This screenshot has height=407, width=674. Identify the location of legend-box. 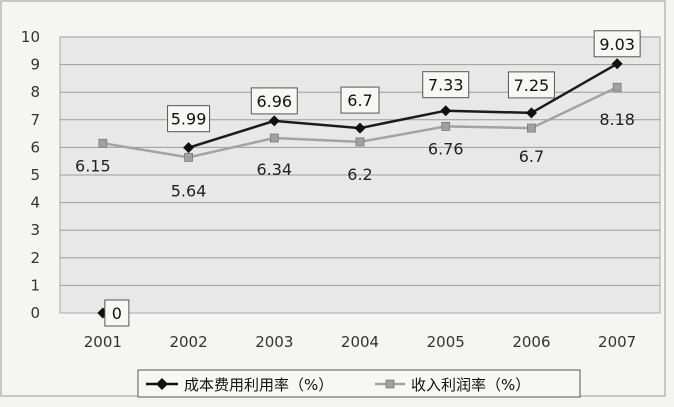
(359, 383).